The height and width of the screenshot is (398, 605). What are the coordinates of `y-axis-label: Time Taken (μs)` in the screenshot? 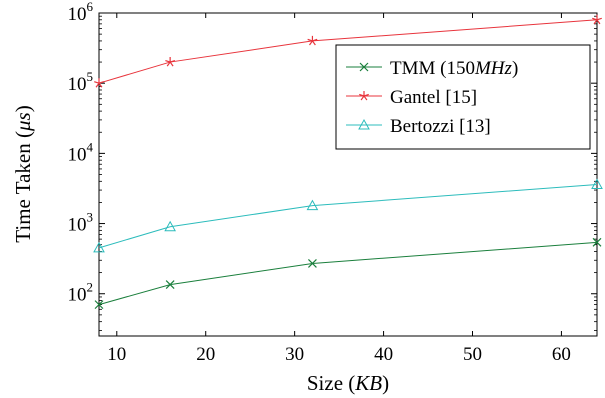 It's located at (23, 173).